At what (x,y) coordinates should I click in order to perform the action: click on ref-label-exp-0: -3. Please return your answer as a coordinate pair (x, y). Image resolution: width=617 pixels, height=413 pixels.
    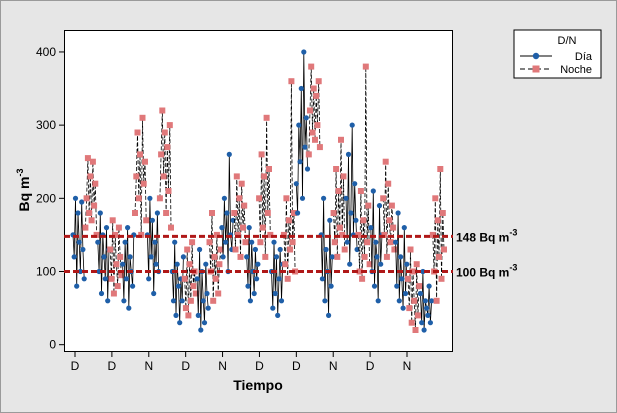
    Looking at the image, I should click on (513, 232).